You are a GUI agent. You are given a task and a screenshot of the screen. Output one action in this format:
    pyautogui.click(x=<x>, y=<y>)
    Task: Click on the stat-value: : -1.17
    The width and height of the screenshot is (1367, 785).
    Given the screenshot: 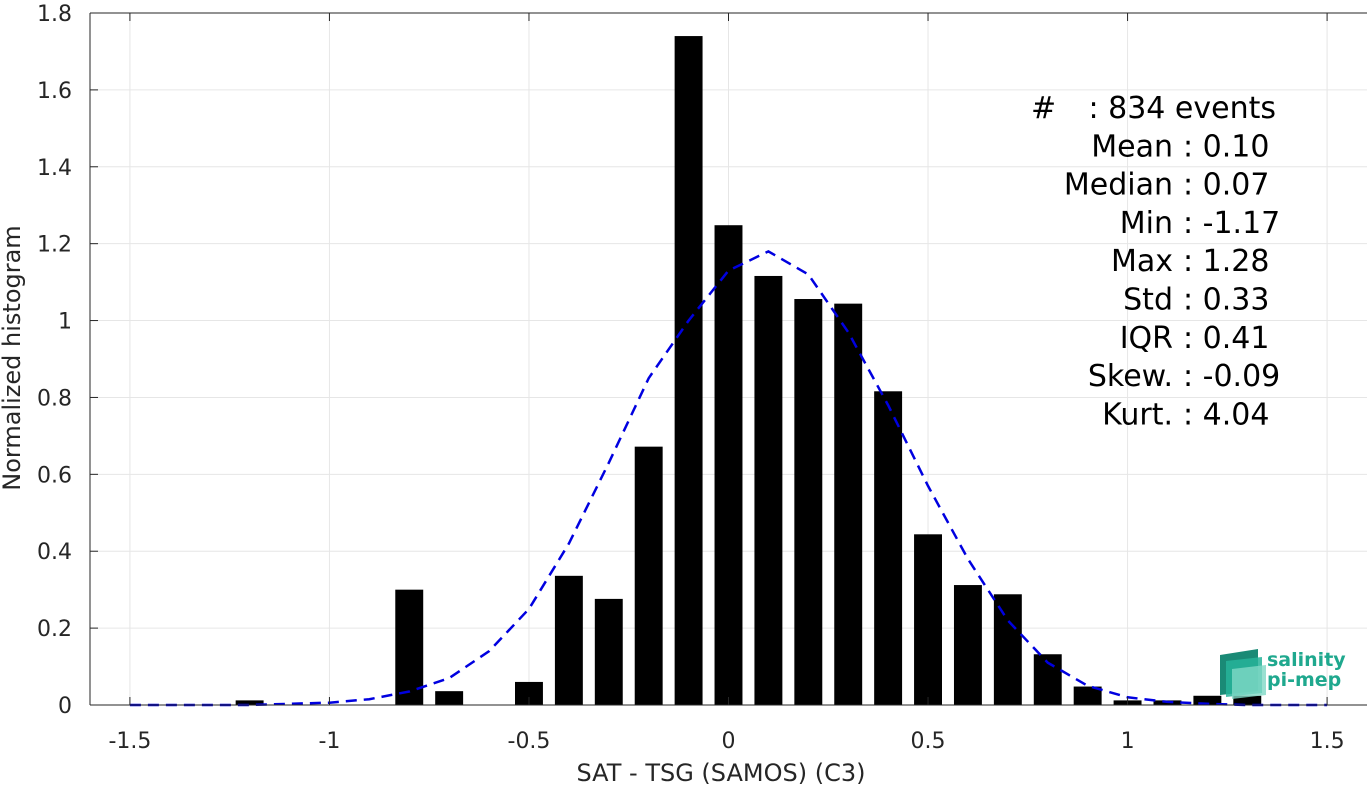 What is the action you would take?
    pyautogui.click(x=1231, y=223)
    